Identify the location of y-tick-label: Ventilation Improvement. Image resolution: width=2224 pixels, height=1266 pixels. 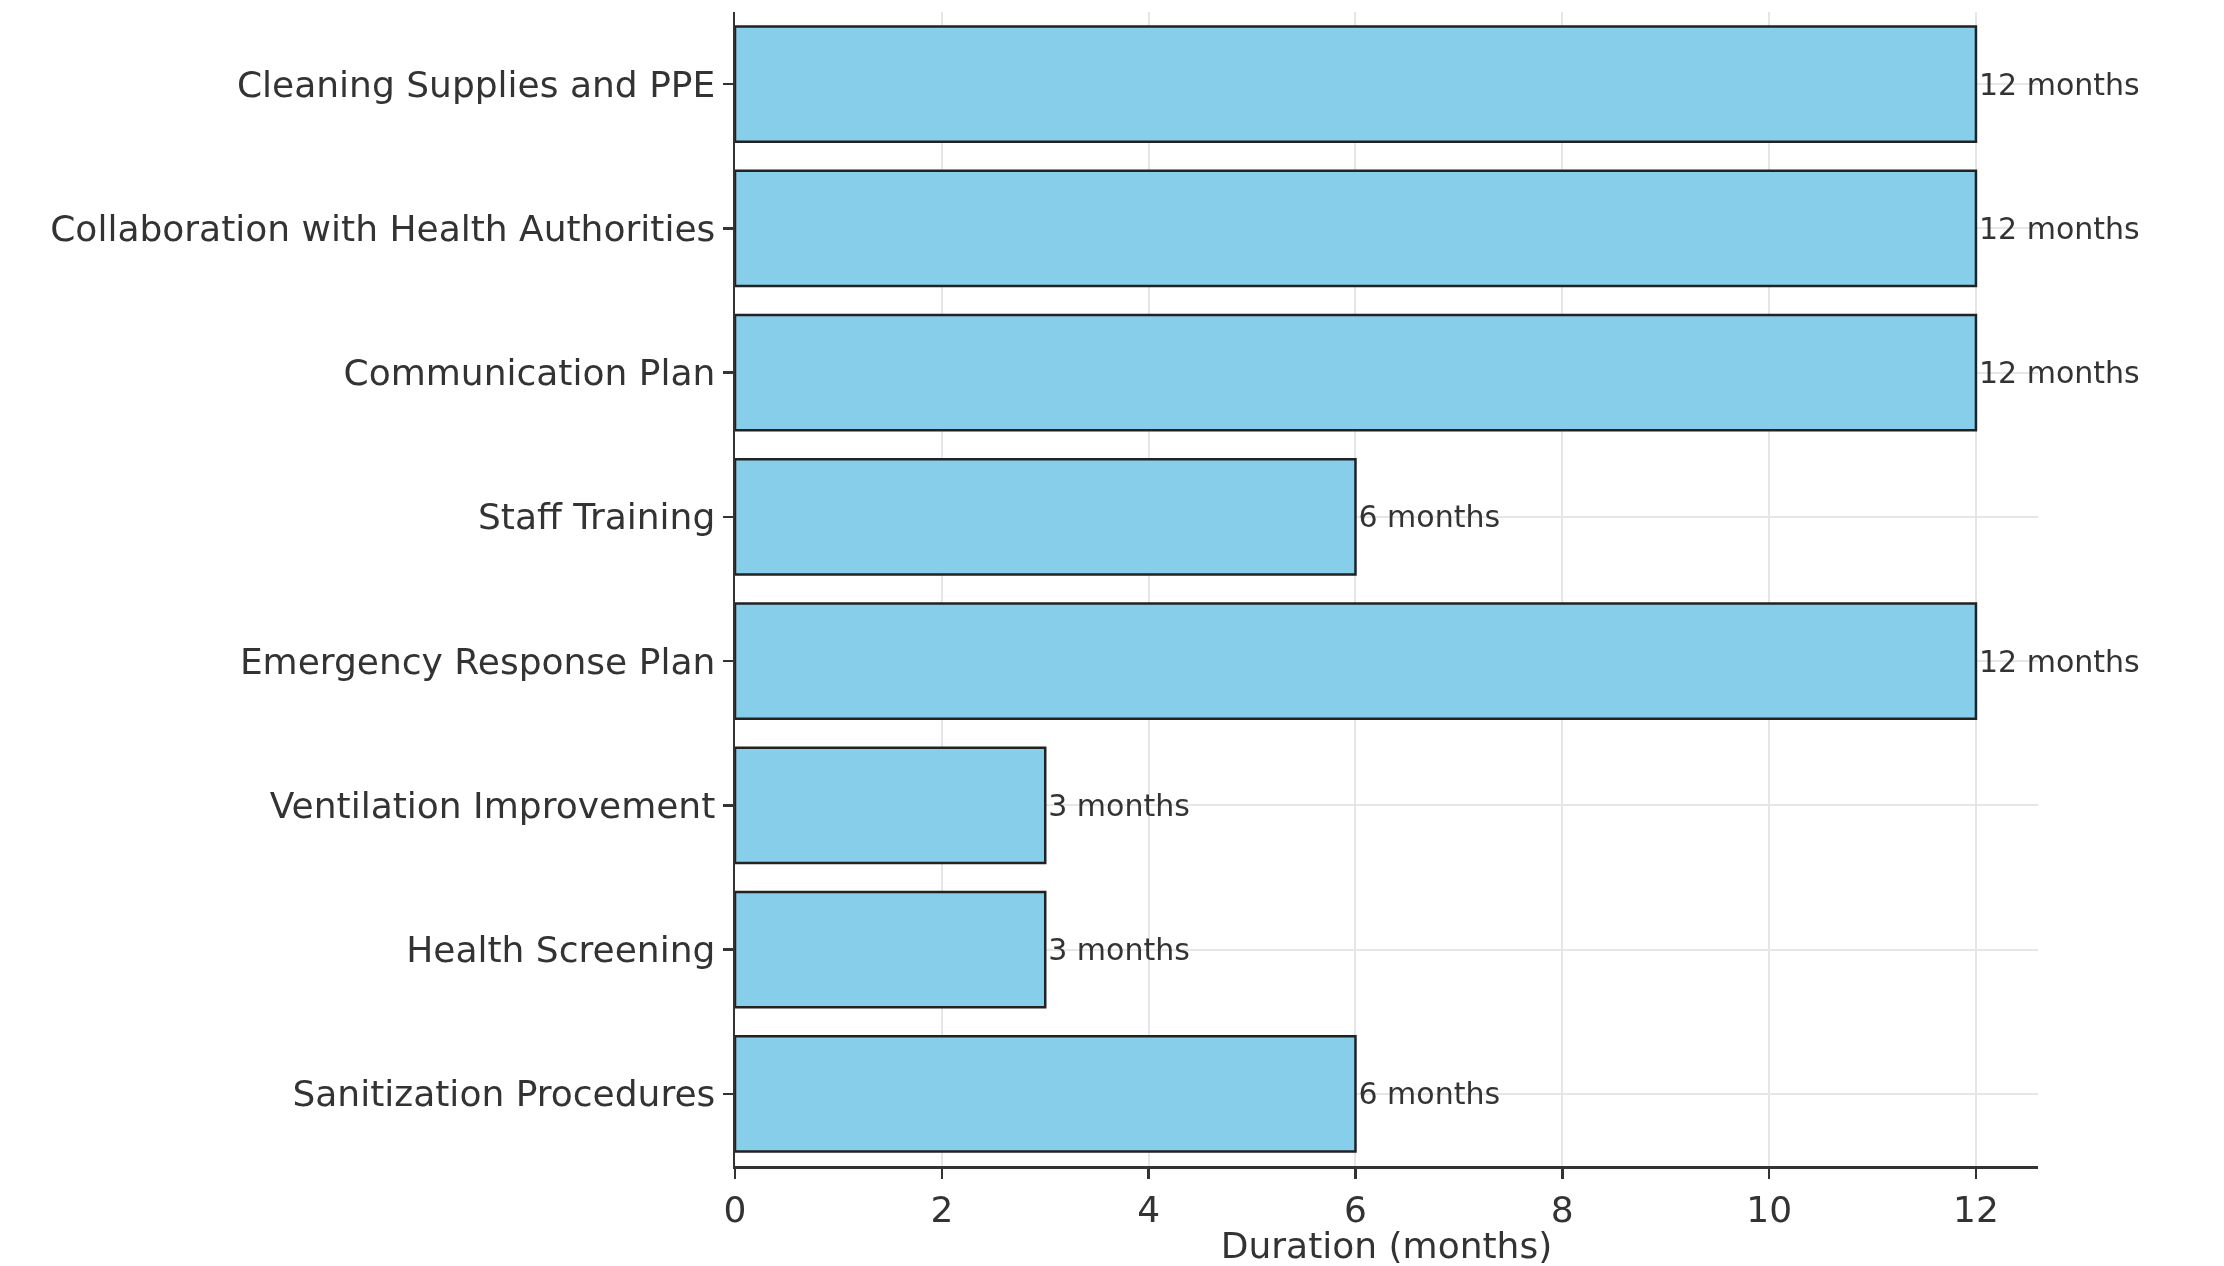
(492, 805).